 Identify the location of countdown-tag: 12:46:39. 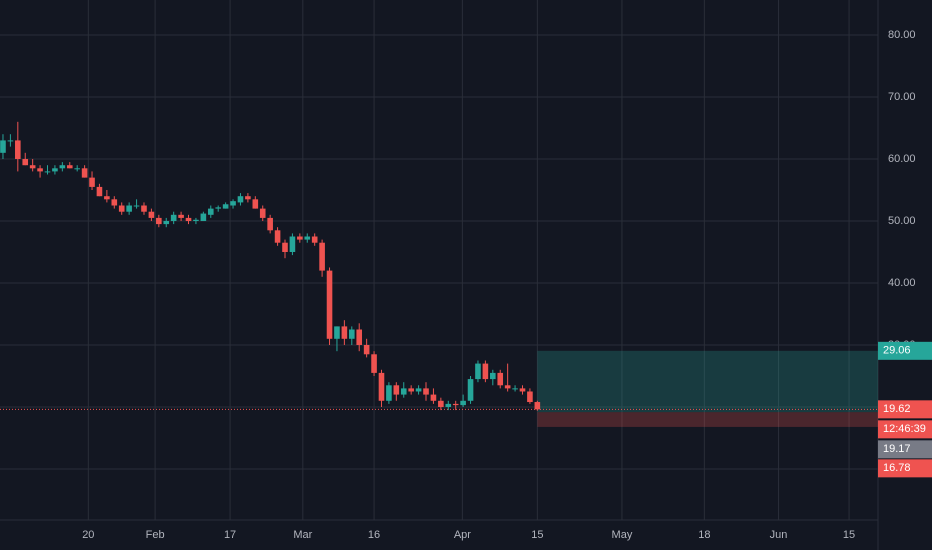
(904, 429).